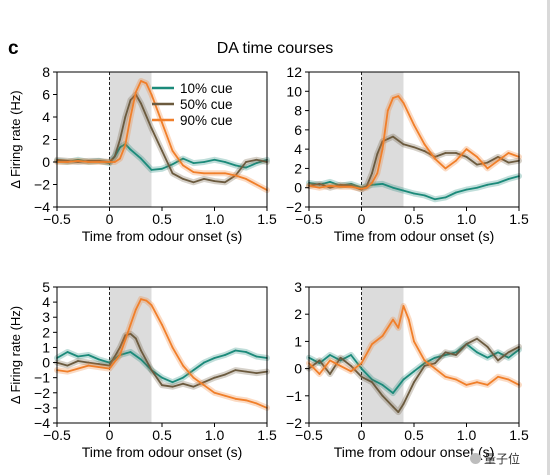 The image size is (550, 475). What do you see at coordinates (267, 435) in the screenshot?
I see `x-tick-label: 1.5` at bounding box center [267, 435].